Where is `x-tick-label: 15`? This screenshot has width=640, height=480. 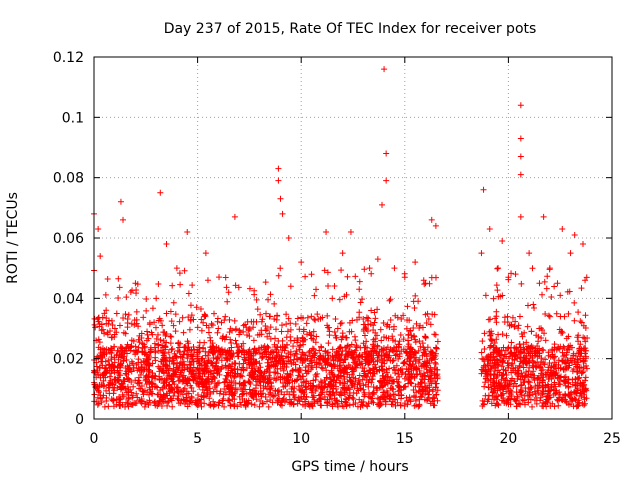
x-tick-label: 15 is located at coordinates (405, 439).